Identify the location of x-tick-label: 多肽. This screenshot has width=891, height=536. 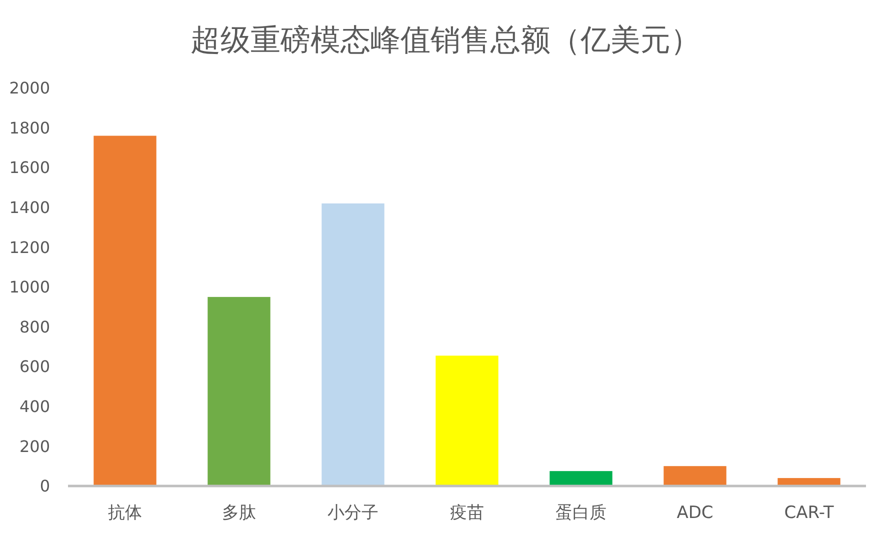
(239, 512).